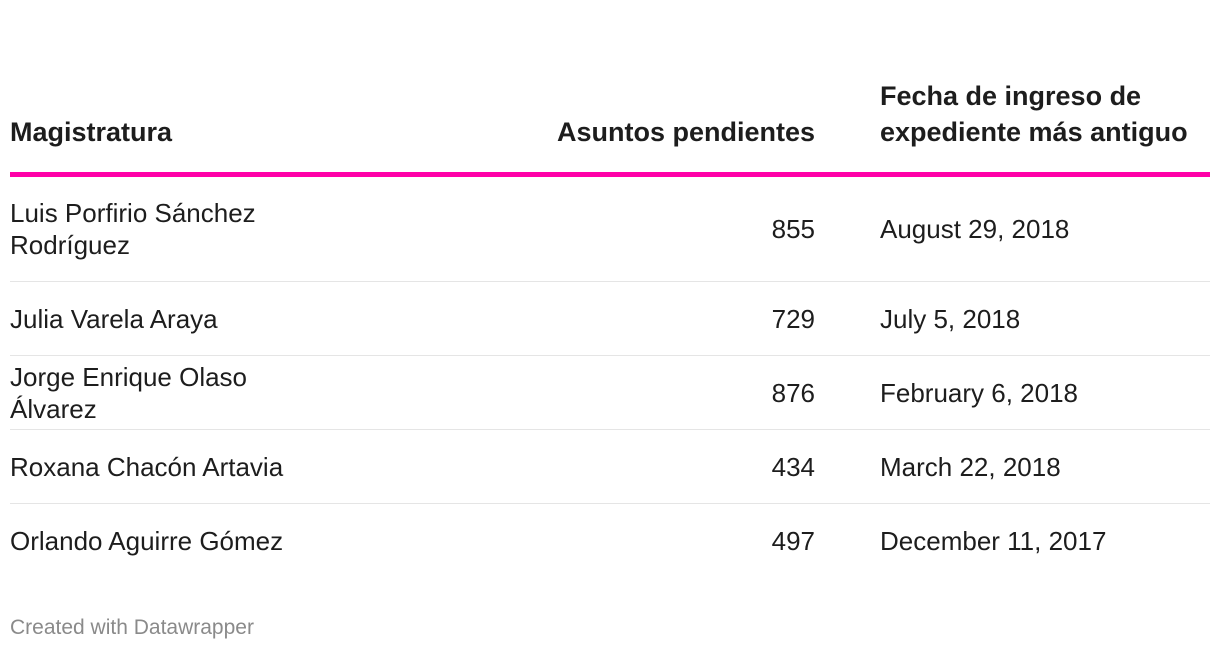 This screenshot has width=1220, height=652. Describe the element at coordinates (1012, 228) in the screenshot. I see `cell-fecha-ingreso: August 29, 2018` at that location.